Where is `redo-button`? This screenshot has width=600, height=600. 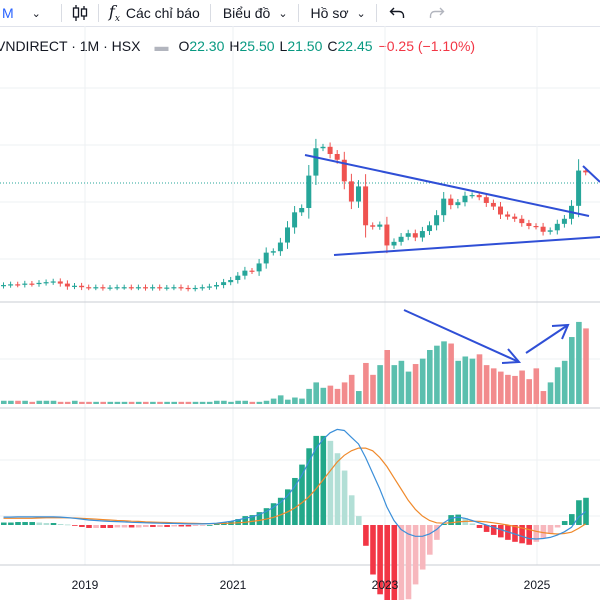 redo-button is located at coordinates (437, 13).